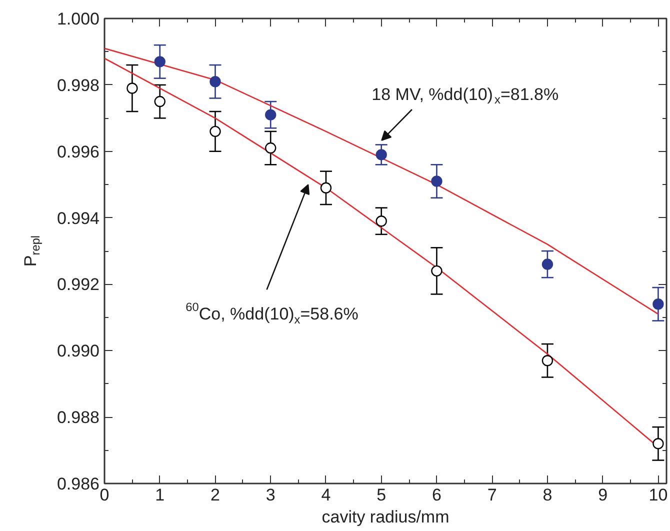 Image resolution: width=670 pixels, height=531 pixels. Describe the element at coordinates (603, 495) in the screenshot. I see `x-tick-label: 9` at that location.